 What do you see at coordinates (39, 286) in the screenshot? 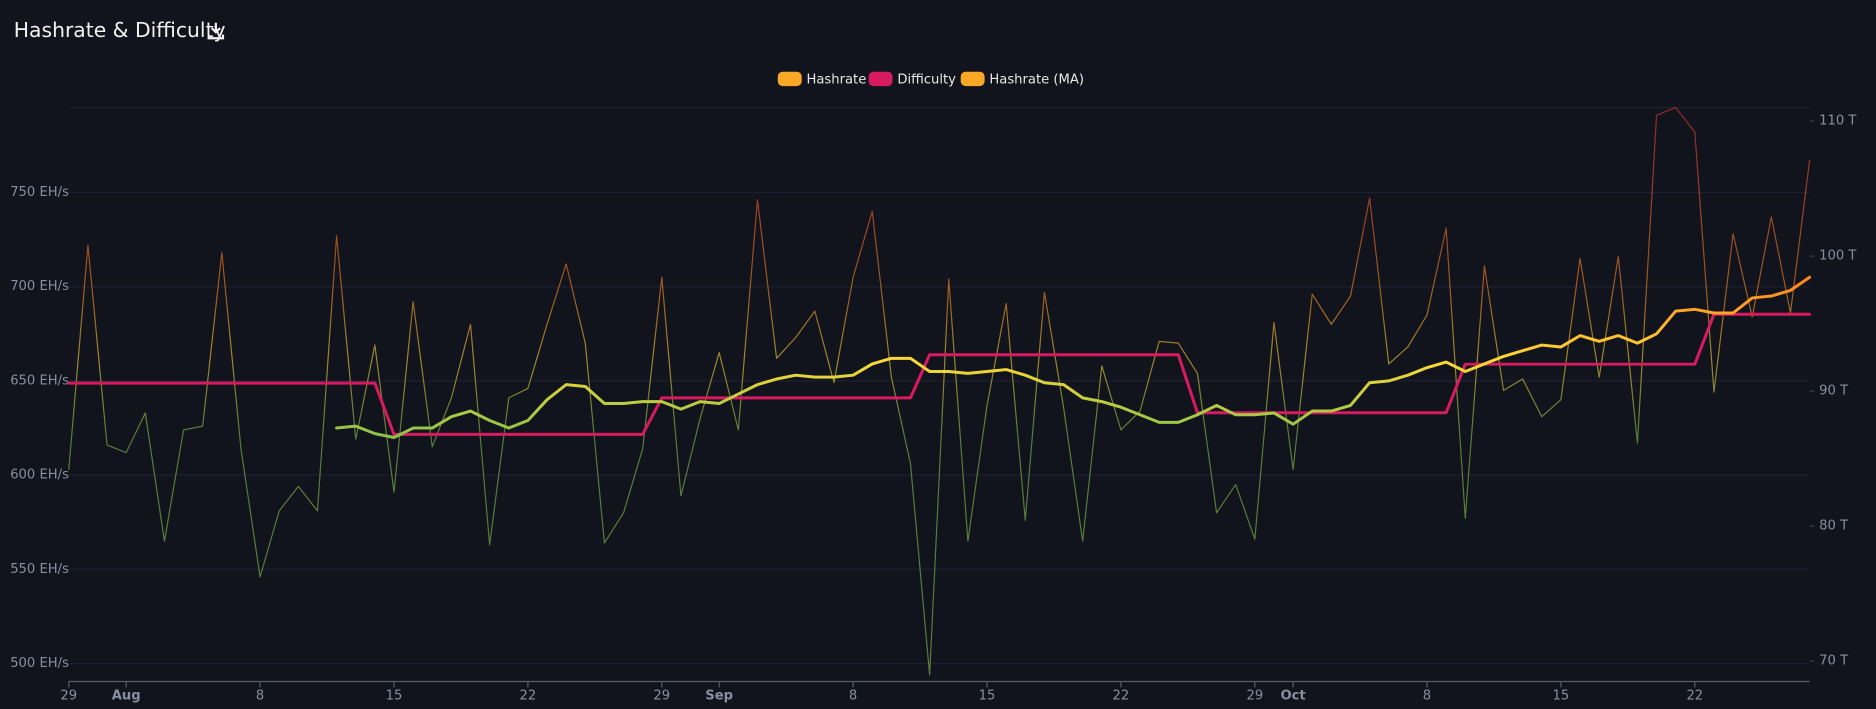
I see `y-tick-label: 700 EH/s` at bounding box center [39, 286].